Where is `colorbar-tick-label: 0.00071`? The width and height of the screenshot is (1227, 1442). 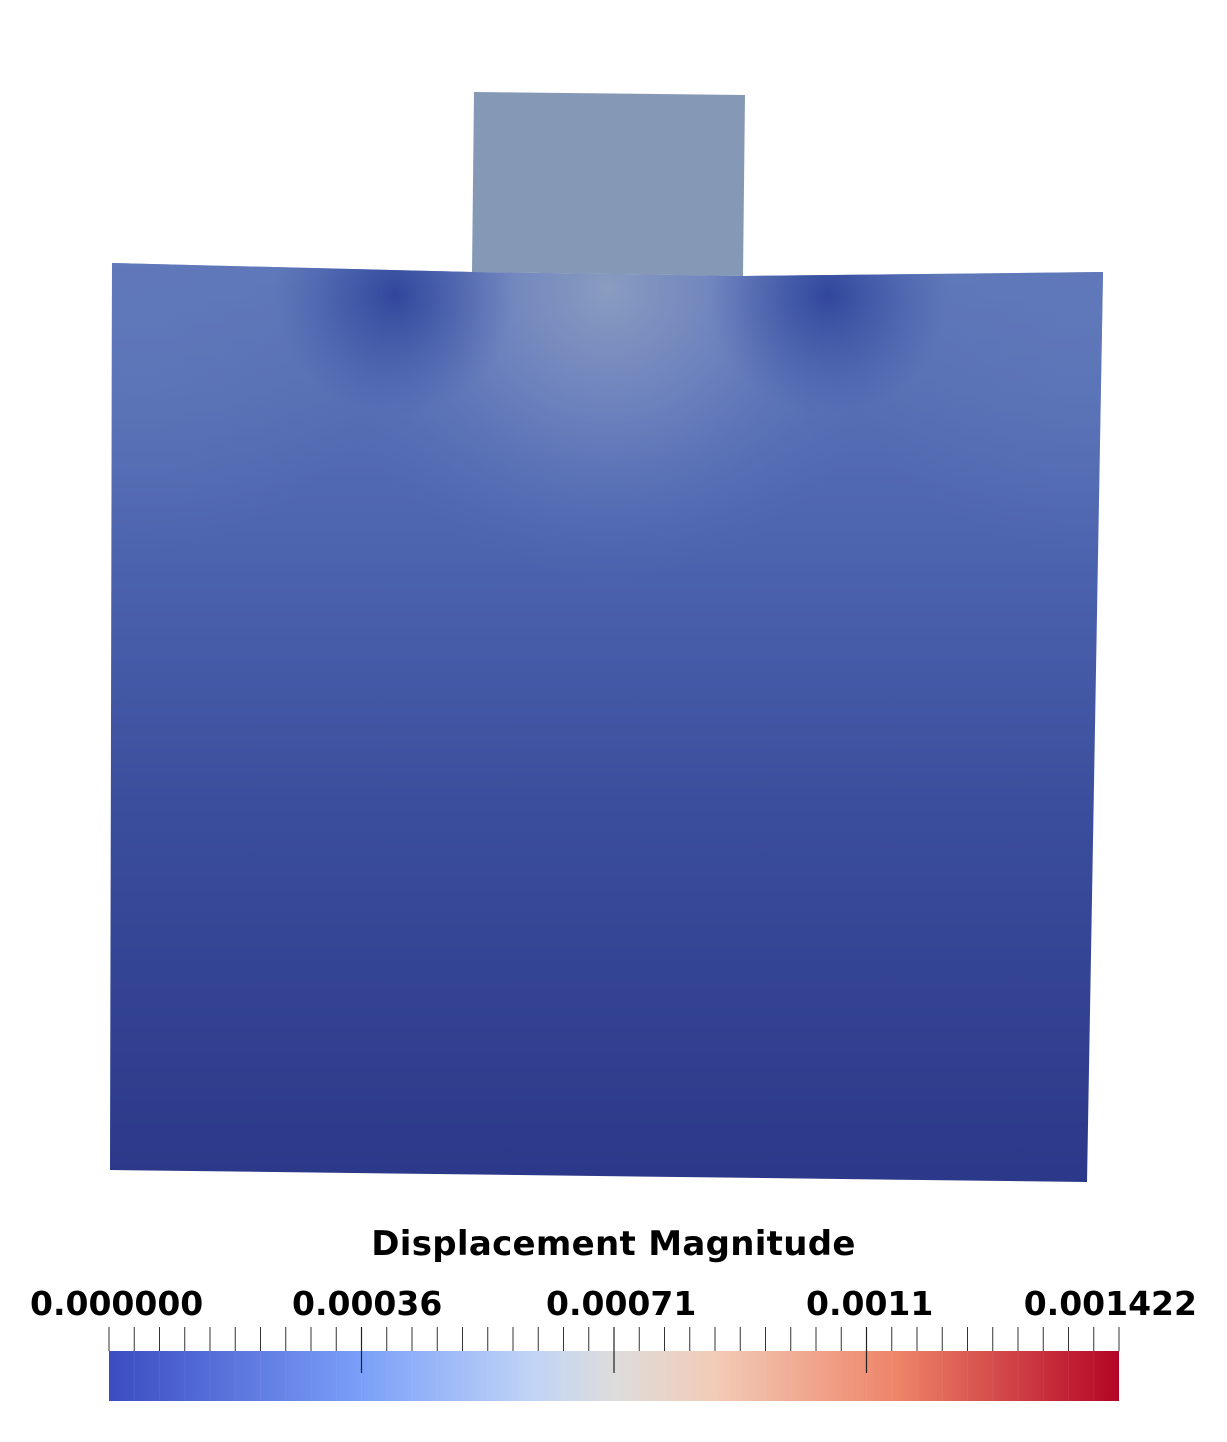 colorbar-tick-label: 0.00071 is located at coordinates (621, 1303).